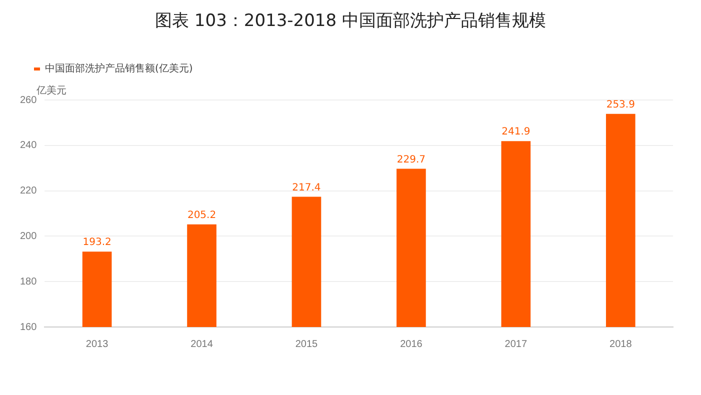 Image resolution: width=701 pixels, height=395 pixels. Describe the element at coordinates (29, 191) in the screenshot. I see `y-tick-label: 220` at that location.